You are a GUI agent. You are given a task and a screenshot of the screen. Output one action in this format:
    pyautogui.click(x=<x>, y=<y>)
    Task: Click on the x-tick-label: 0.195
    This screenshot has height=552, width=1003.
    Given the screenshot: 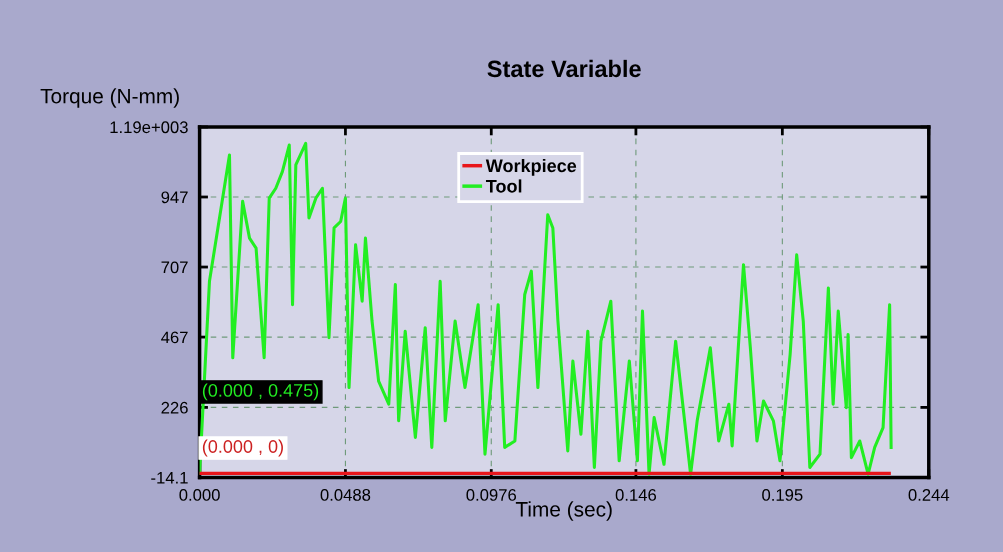 What is the action you would take?
    pyautogui.click(x=782, y=495)
    